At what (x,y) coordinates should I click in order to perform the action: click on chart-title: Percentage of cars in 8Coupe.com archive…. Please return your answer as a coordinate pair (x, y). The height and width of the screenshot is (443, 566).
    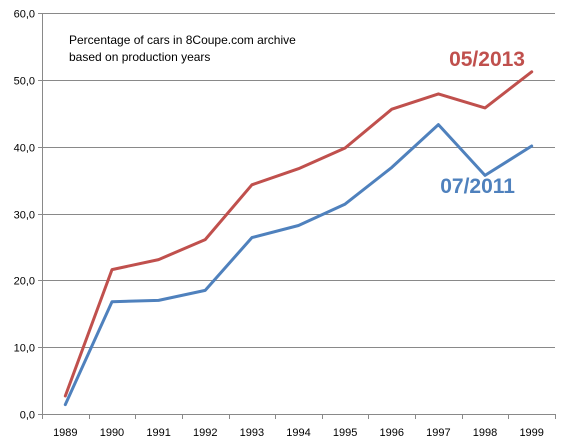
    Looking at the image, I should click on (219, 49).